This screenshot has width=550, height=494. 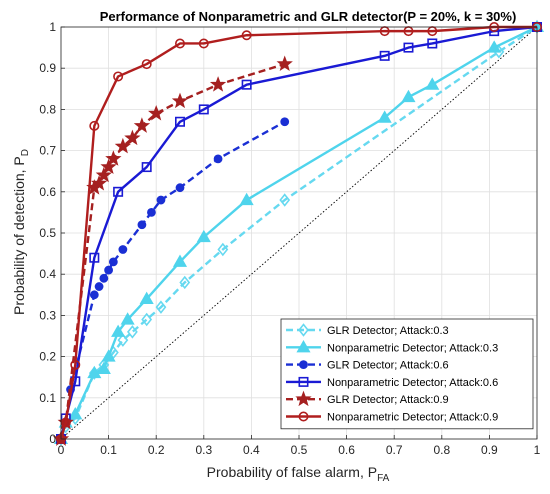 I want to click on x-tick-label: 0.1, so click(x=108, y=450).